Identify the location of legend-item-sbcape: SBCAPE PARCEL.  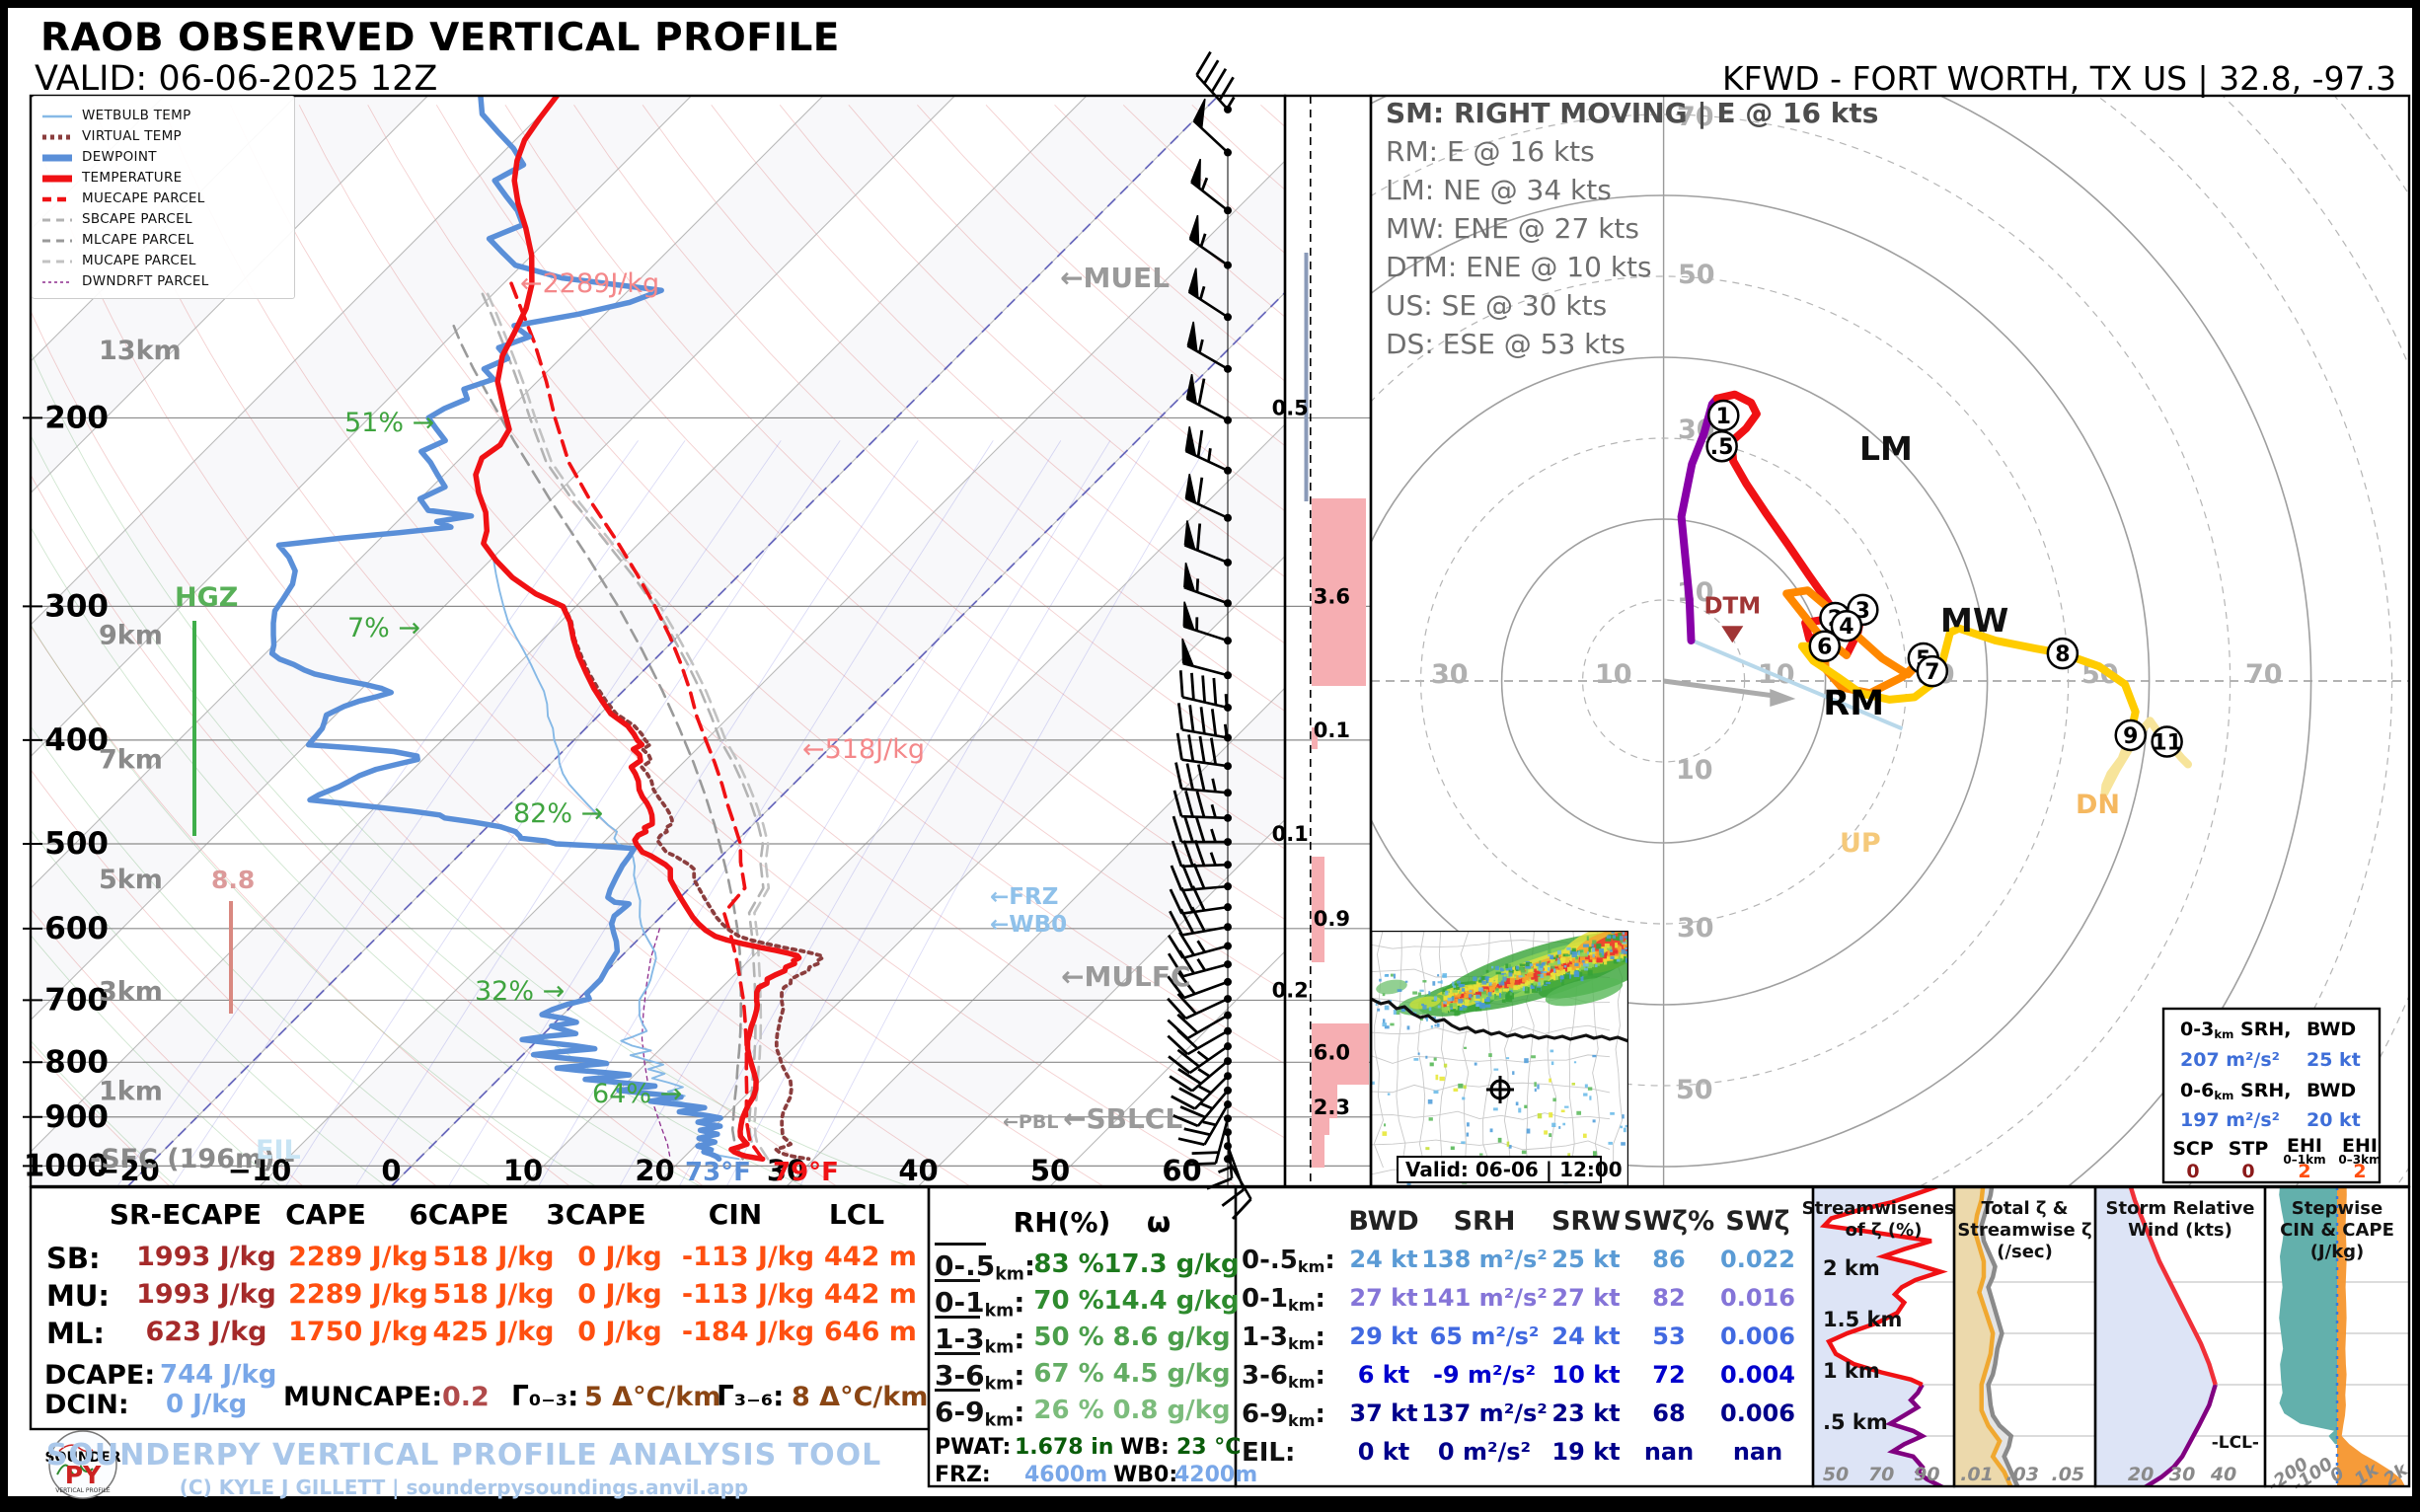
(163, 219).